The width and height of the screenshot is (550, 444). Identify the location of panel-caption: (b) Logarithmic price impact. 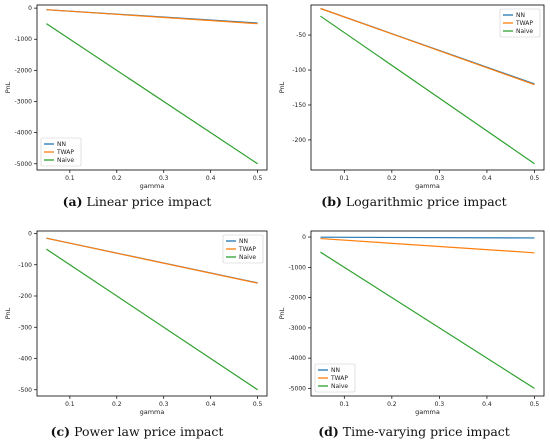
(413, 201).